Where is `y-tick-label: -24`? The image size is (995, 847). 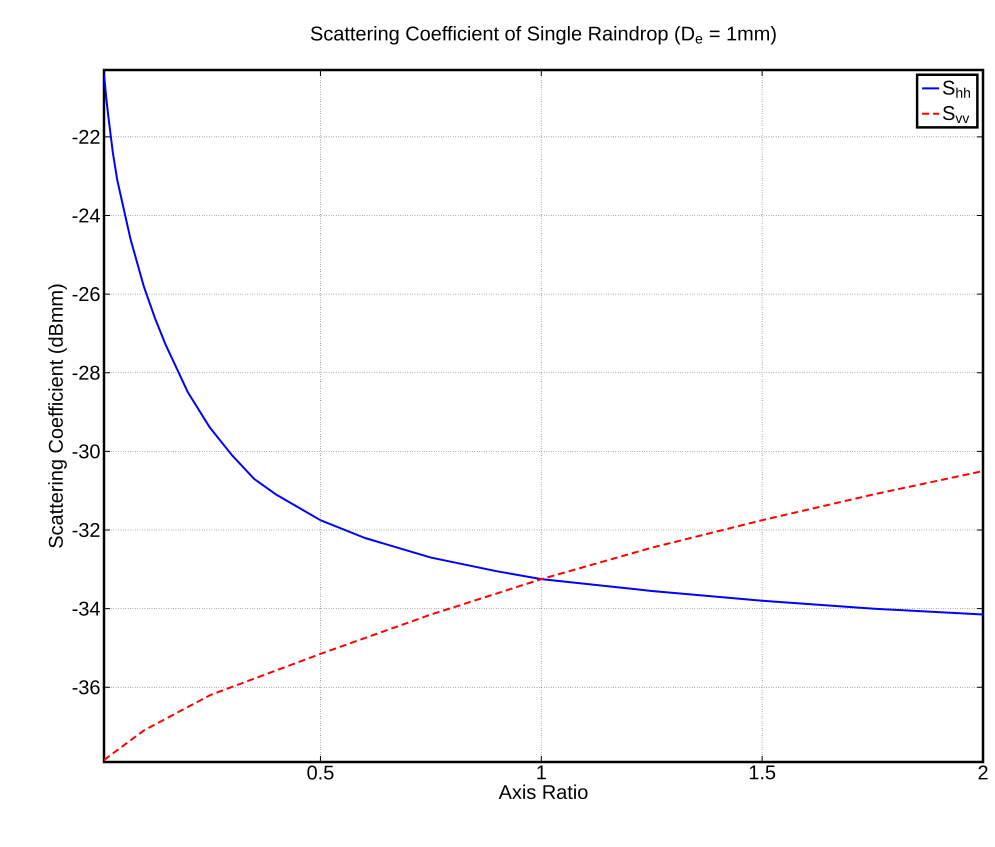 y-tick-label: -24 is located at coordinates (86, 215).